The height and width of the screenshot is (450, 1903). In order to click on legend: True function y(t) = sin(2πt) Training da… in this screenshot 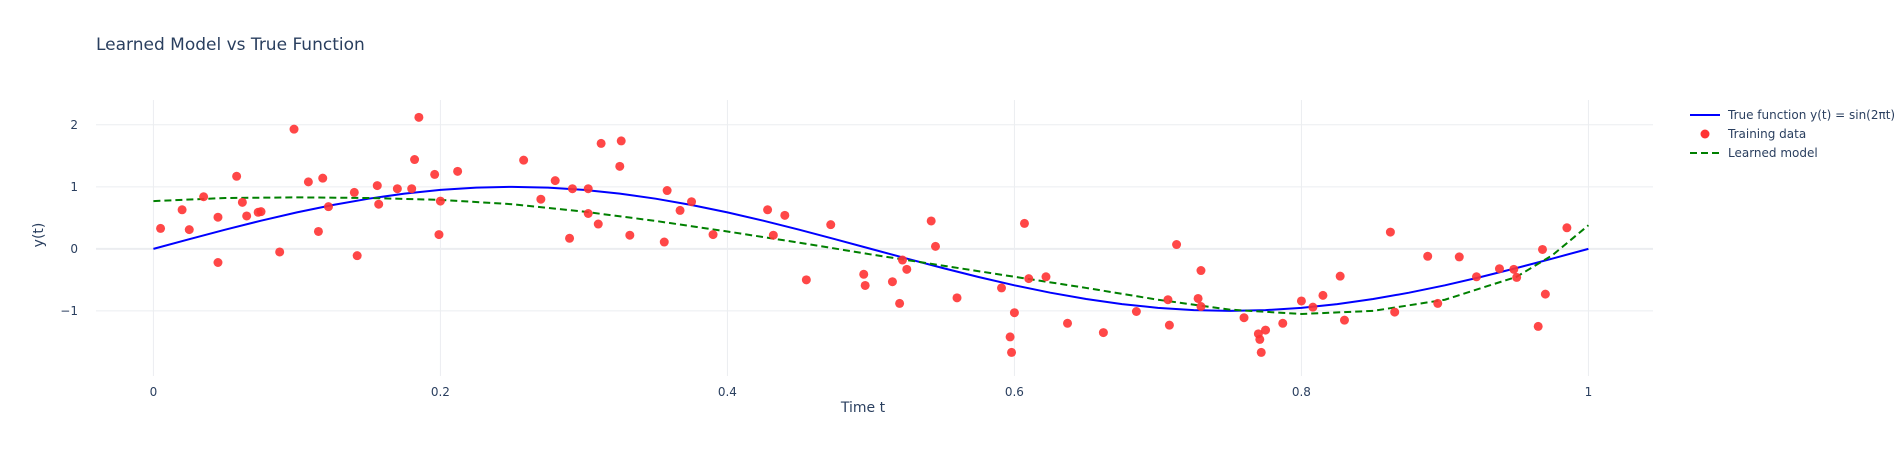, I will do `click(1792, 134)`.